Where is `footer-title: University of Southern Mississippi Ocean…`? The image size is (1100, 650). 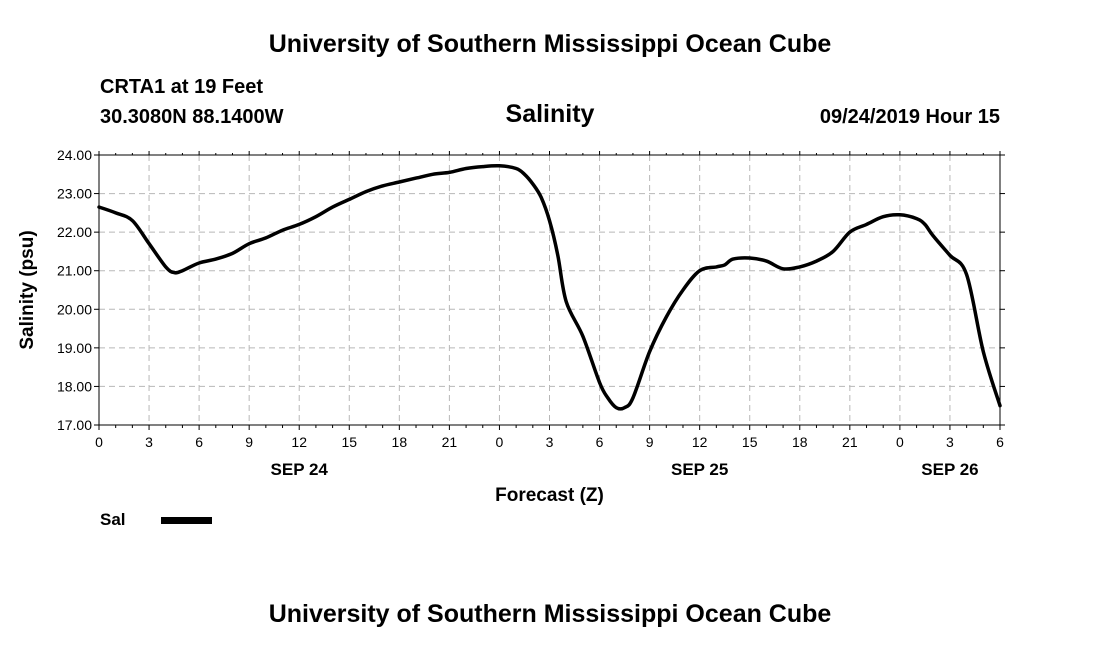
footer-title: University of Southern Mississippi Ocean… is located at coordinates (550, 614).